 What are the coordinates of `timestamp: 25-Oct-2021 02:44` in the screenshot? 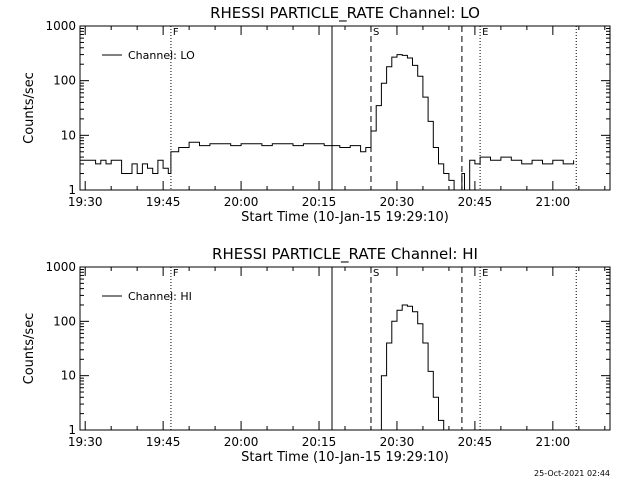 It's located at (572, 473).